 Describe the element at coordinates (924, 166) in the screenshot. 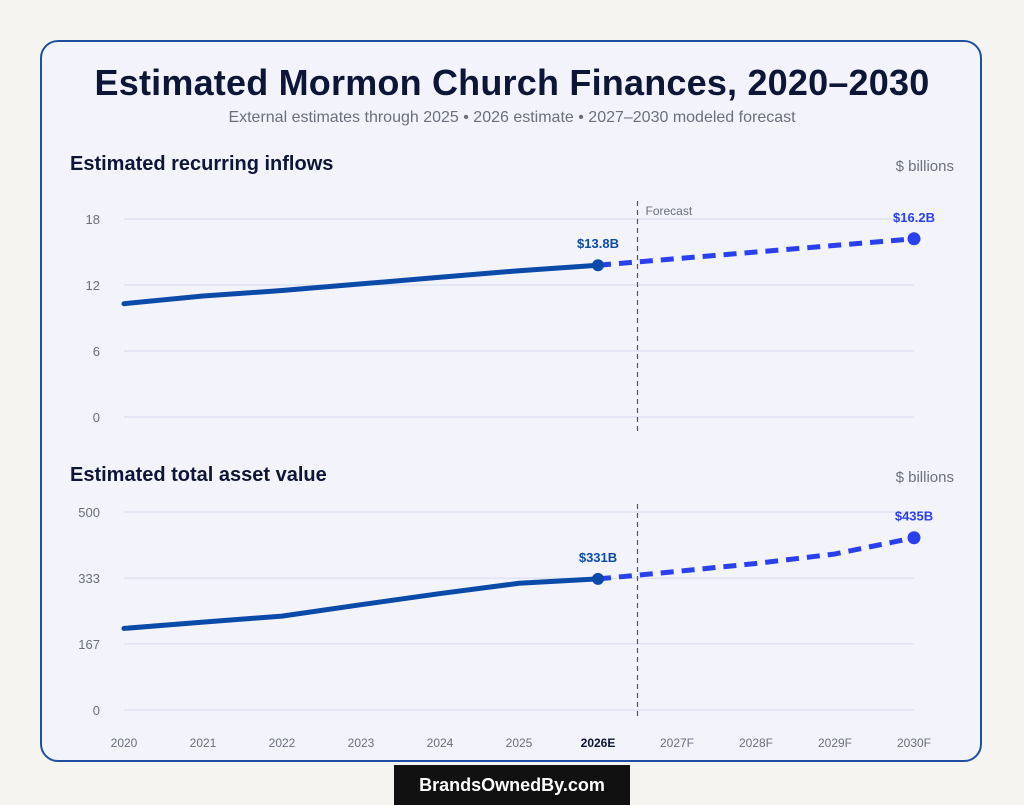

I see `unit-label-inflows: $ billions` at that location.